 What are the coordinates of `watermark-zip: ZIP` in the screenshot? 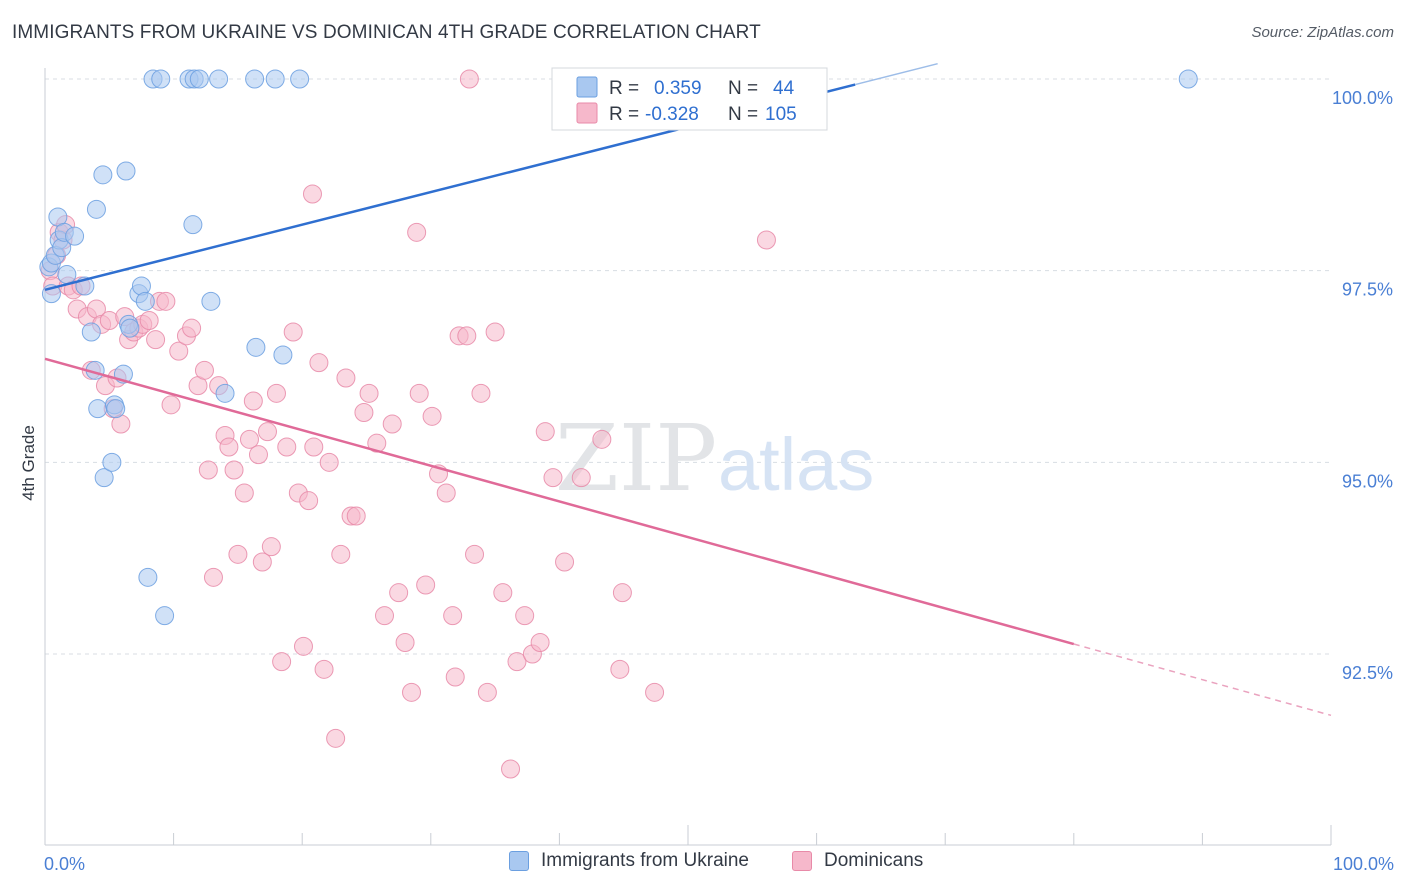 It's located at (636, 458).